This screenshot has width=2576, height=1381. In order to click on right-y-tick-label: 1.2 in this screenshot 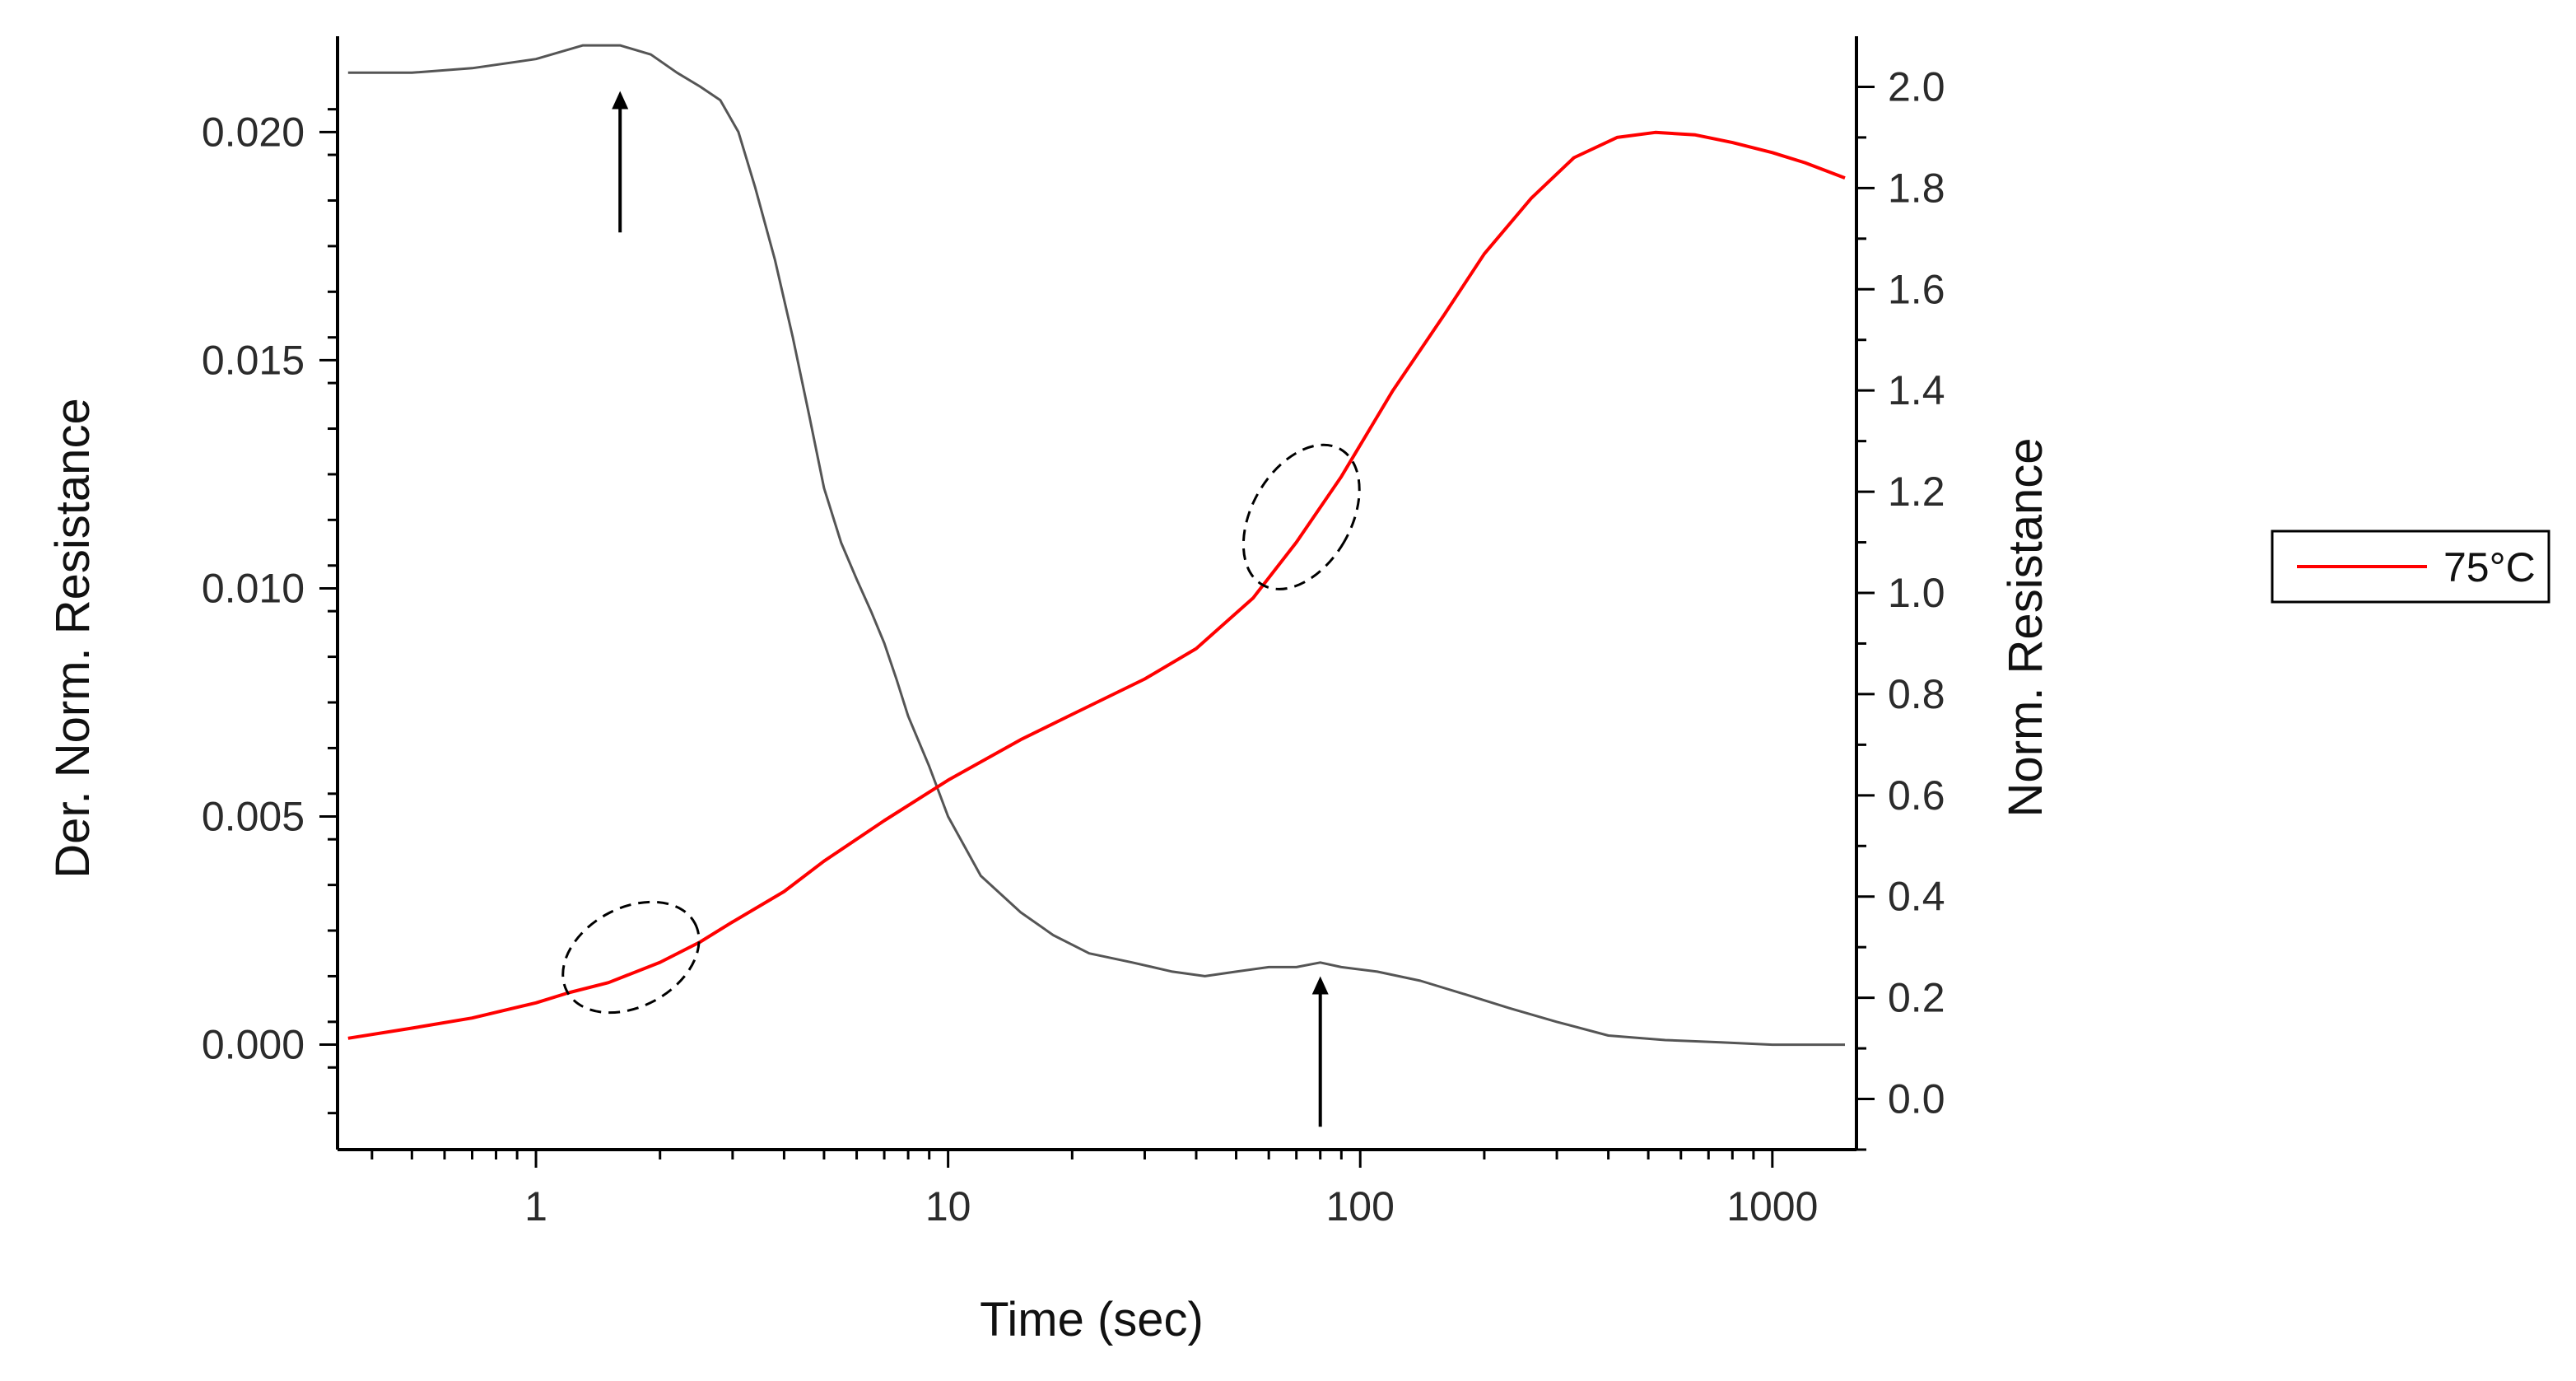, I will do `click(1916, 492)`.